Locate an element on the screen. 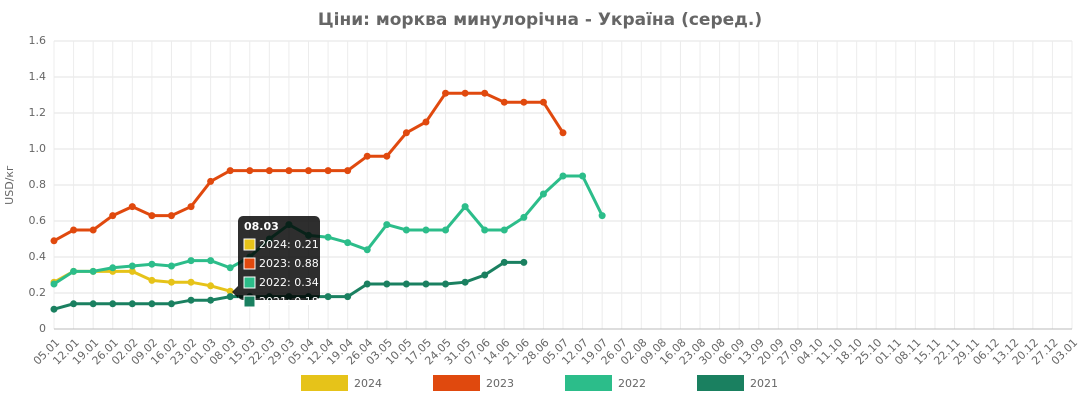 The width and height of the screenshot is (1080, 400). y-tick-label: 0.8 is located at coordinates (38, 184).